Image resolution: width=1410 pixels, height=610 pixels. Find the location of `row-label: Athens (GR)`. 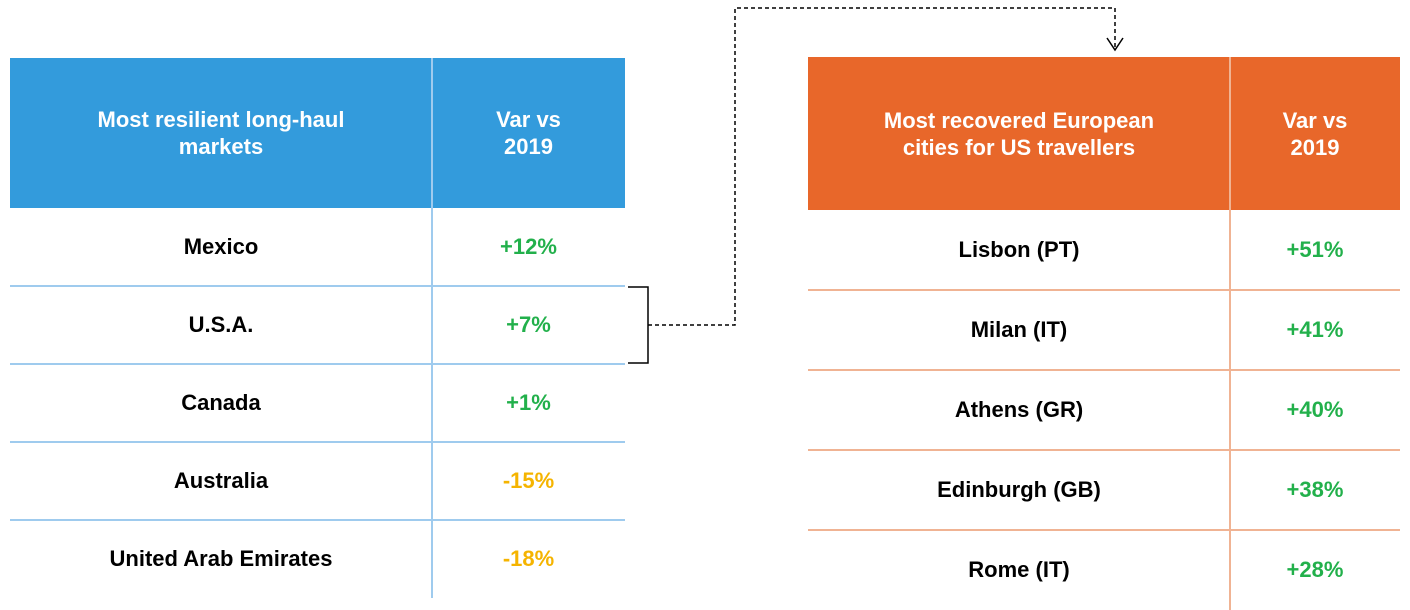

row-label: Athens (GR) is located at coordinates (1019, 409).